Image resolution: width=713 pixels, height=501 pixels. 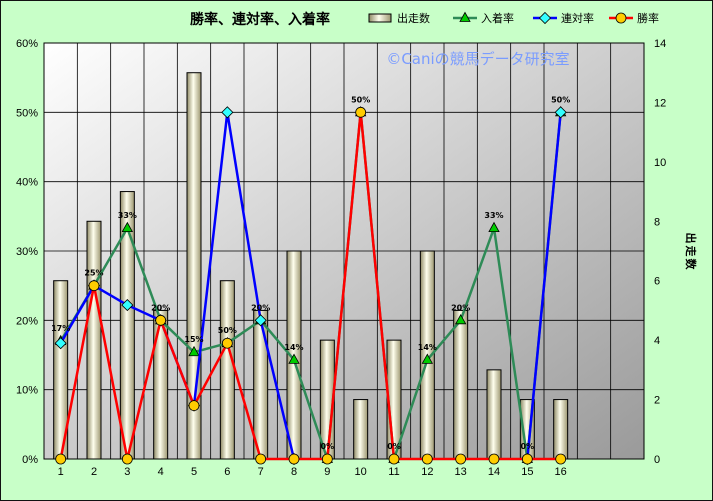 What do you see at coordinates (660, 103) in the screenshot?
I see `y-right-tick: 12` at bounding box center [660, 103].